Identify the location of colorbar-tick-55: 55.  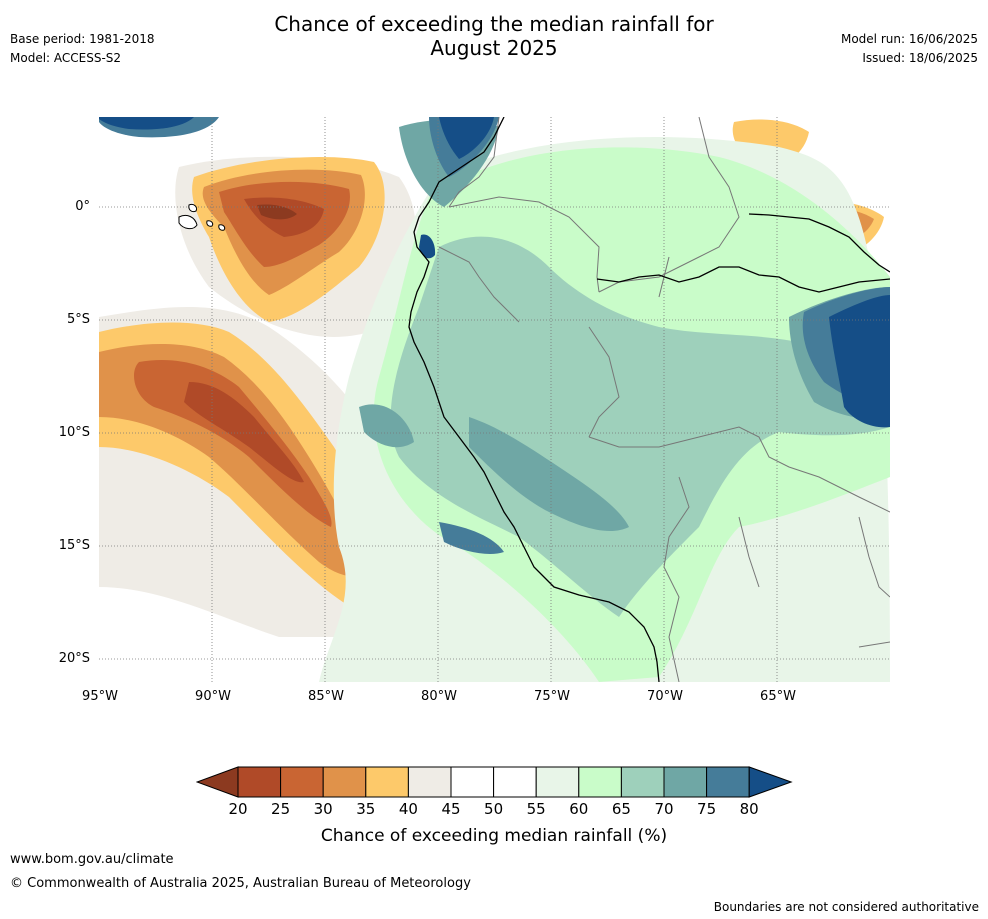
(536, 809).